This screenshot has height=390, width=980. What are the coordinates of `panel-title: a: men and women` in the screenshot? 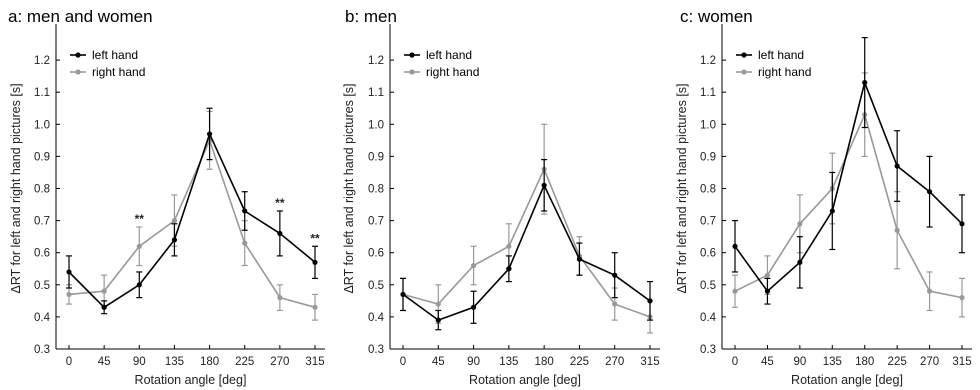 It's located at (80, 16).